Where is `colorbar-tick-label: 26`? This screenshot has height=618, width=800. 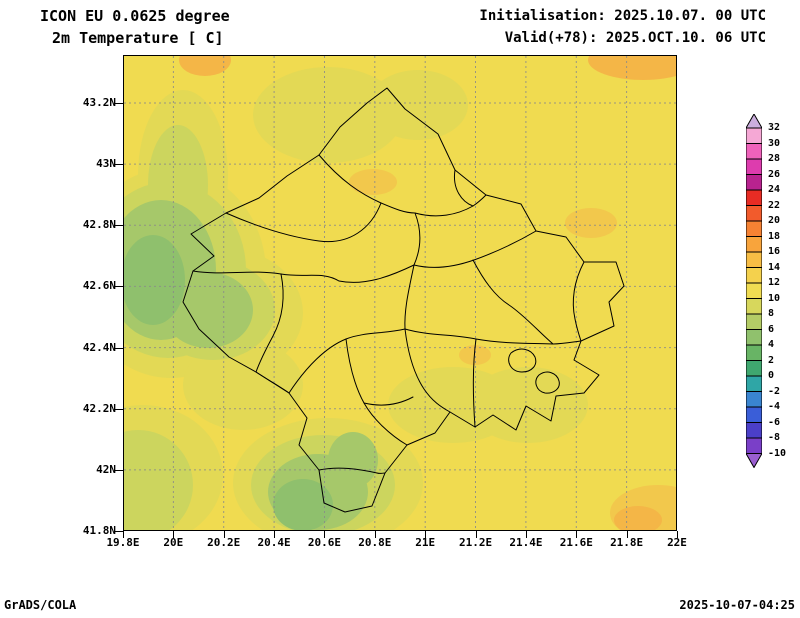
colorbar-tick-label: 26 is located at coordinates (774, 174).